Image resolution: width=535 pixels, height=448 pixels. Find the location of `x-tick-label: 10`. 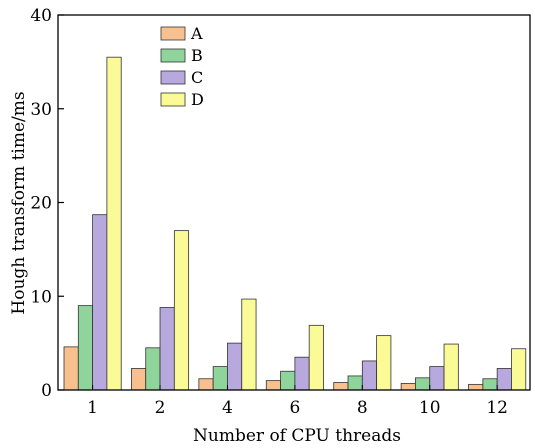

x-tick-label: 10 is located at coordinates (430, 408).